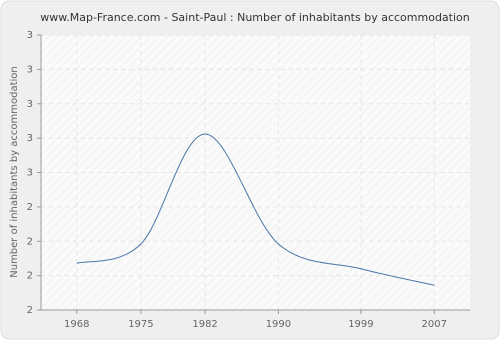  Describe the element at coordinates (360, 324) in the screenshot. I see `x-tick-label: 1999` at that location.